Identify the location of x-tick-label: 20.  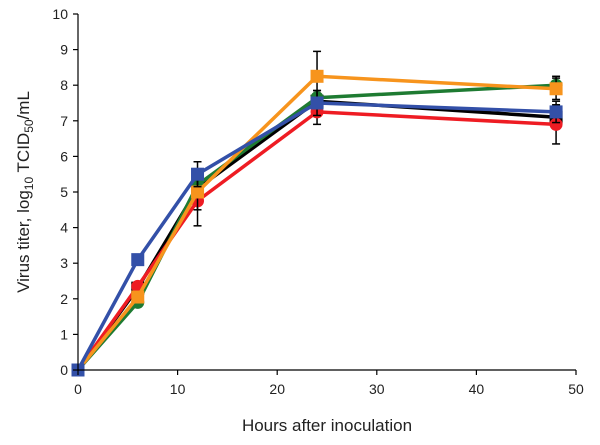
(277, 389).